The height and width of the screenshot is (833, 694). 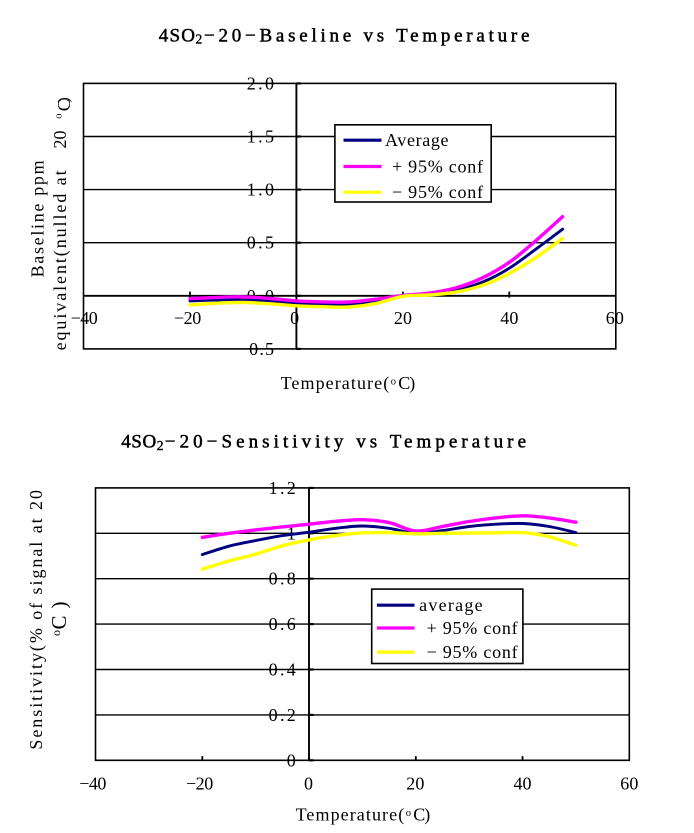 What do you see at coordinates (282, 715) in the screenshot?
I see `svg-text: 0.2` at bounding box center [282, 715].